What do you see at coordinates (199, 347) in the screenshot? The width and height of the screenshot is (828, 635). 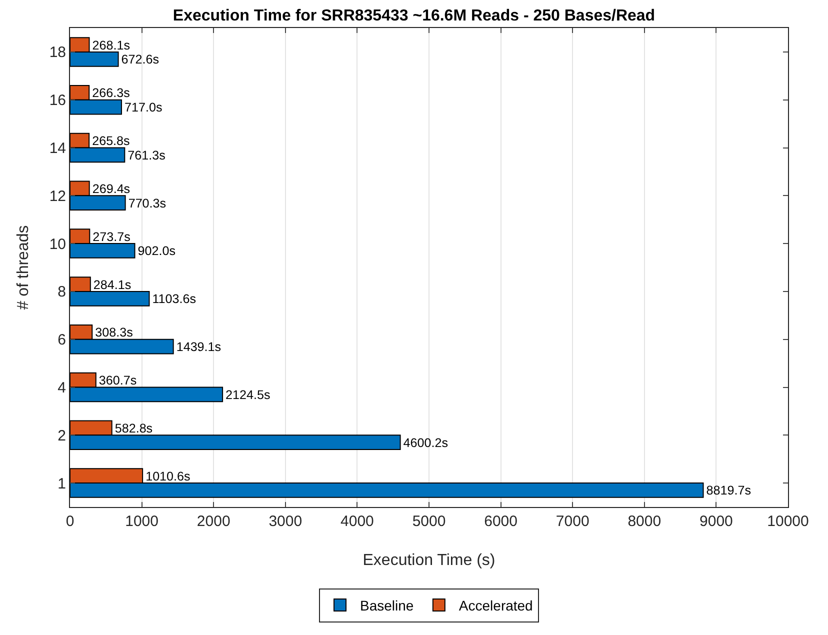 I see `data-label: 1439.1s` at bounding box center [199, 347].